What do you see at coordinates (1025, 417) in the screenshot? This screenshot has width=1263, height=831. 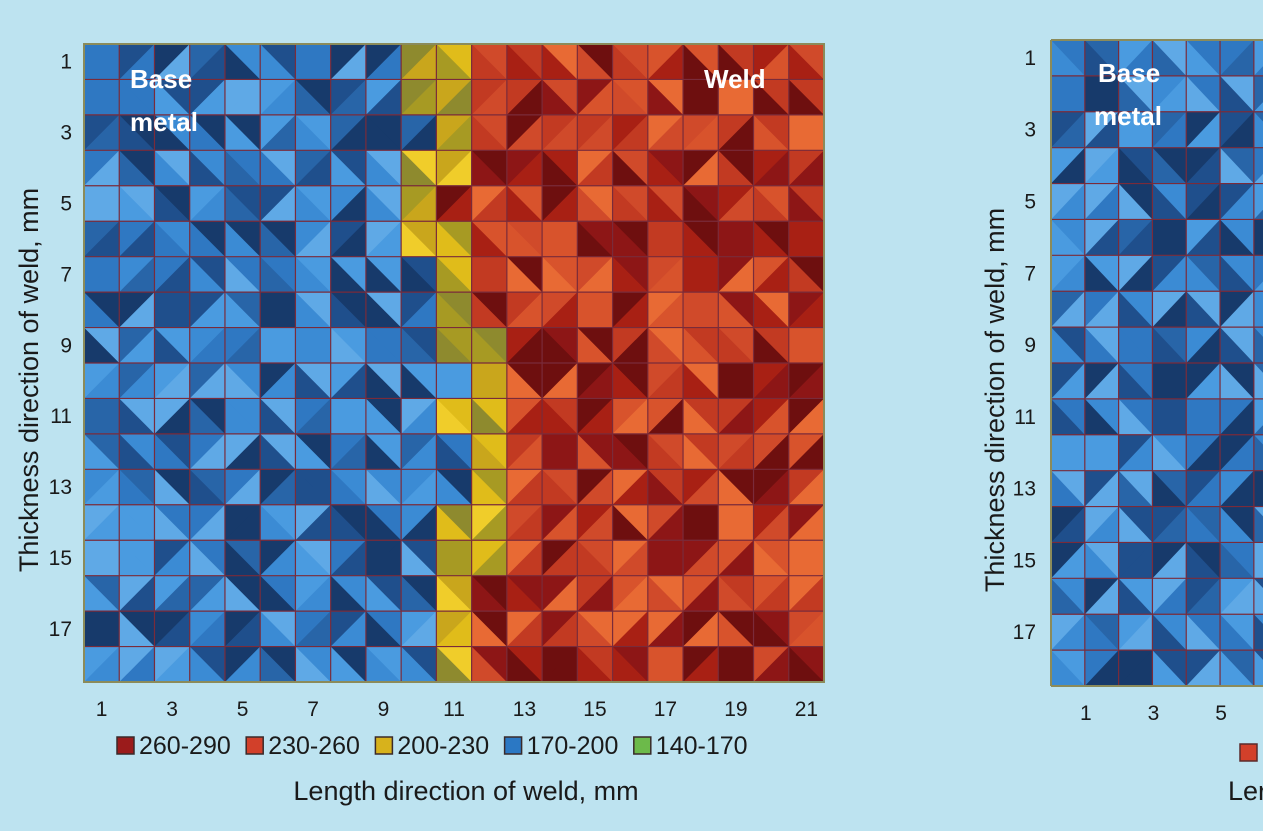 I see `y-tick-label: 11` at bounding box center [1025, 417].